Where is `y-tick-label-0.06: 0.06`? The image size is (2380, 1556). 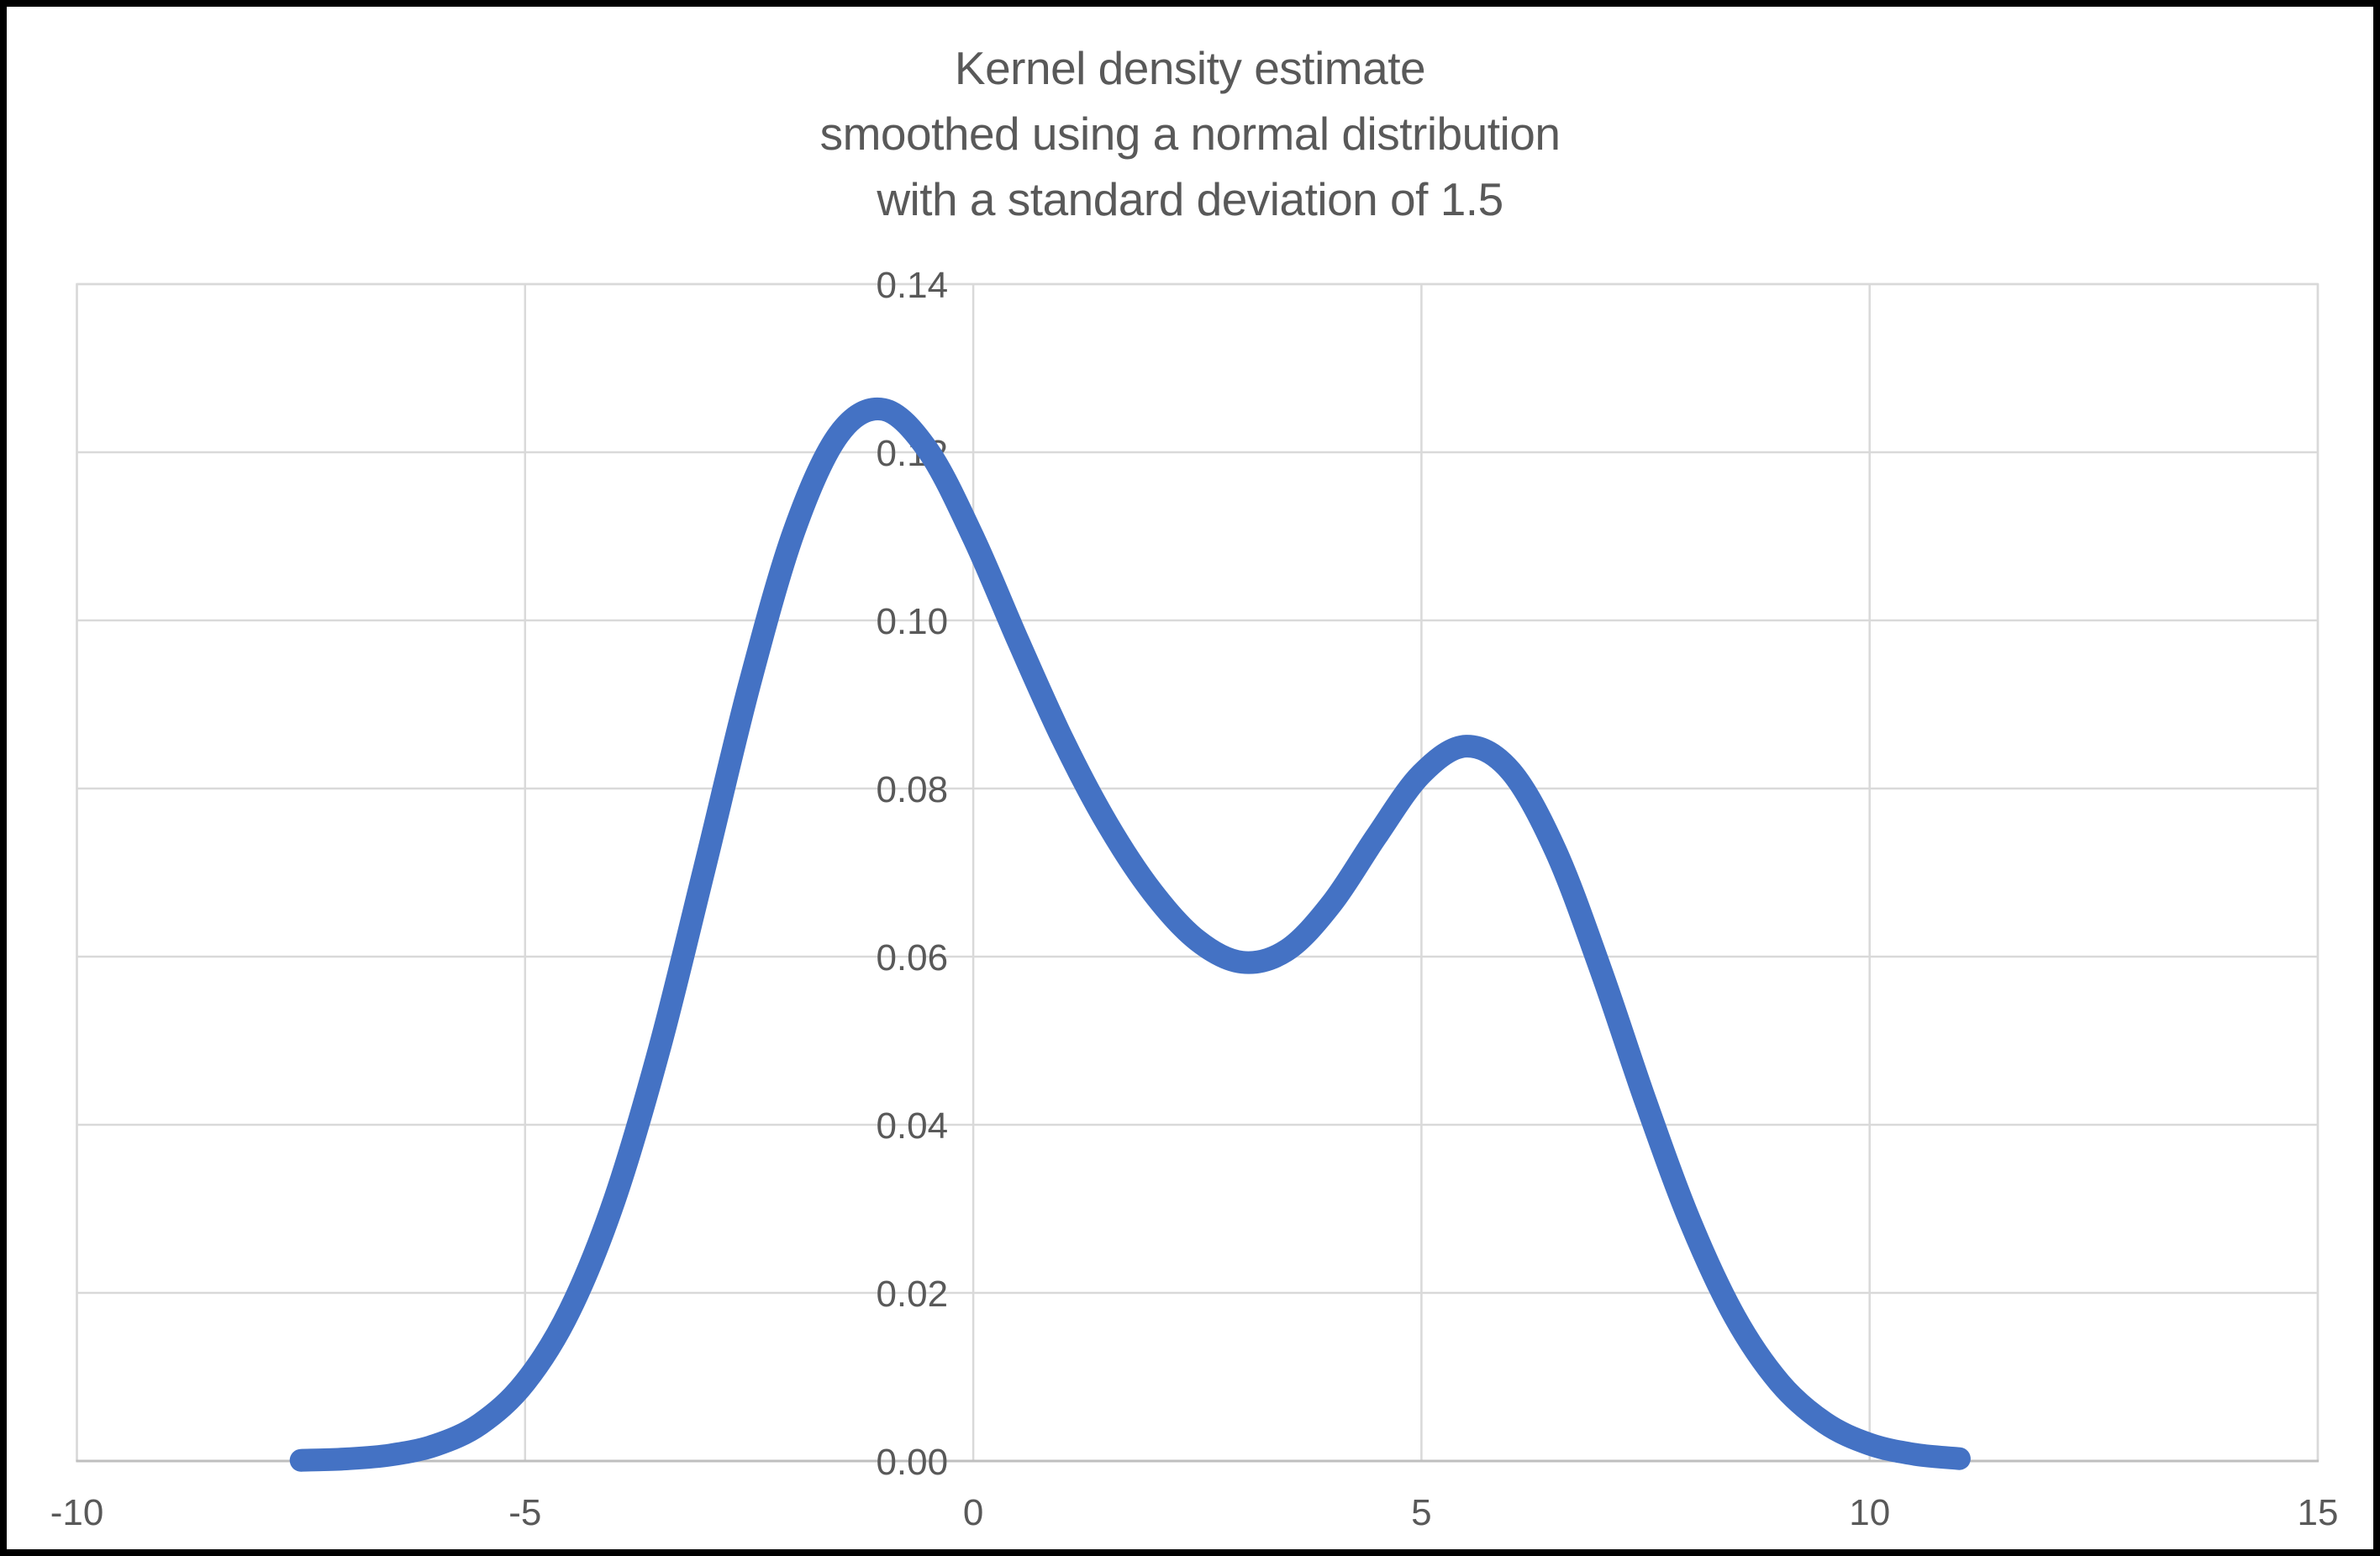
y-tick-label-0.06: 0.06 is located at coordinates (912, 957).